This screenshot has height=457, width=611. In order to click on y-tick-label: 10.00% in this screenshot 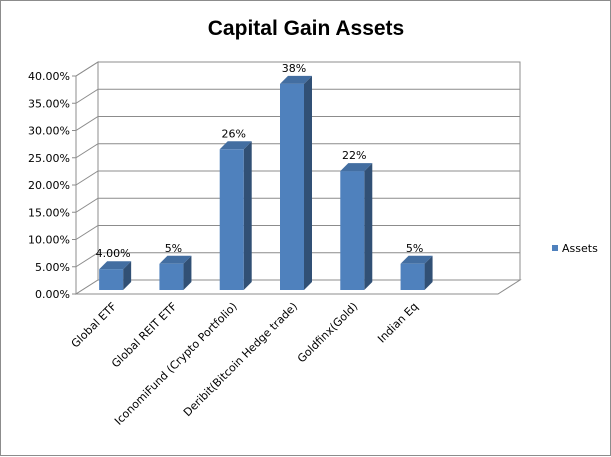, I will do `click(49, 240)`.